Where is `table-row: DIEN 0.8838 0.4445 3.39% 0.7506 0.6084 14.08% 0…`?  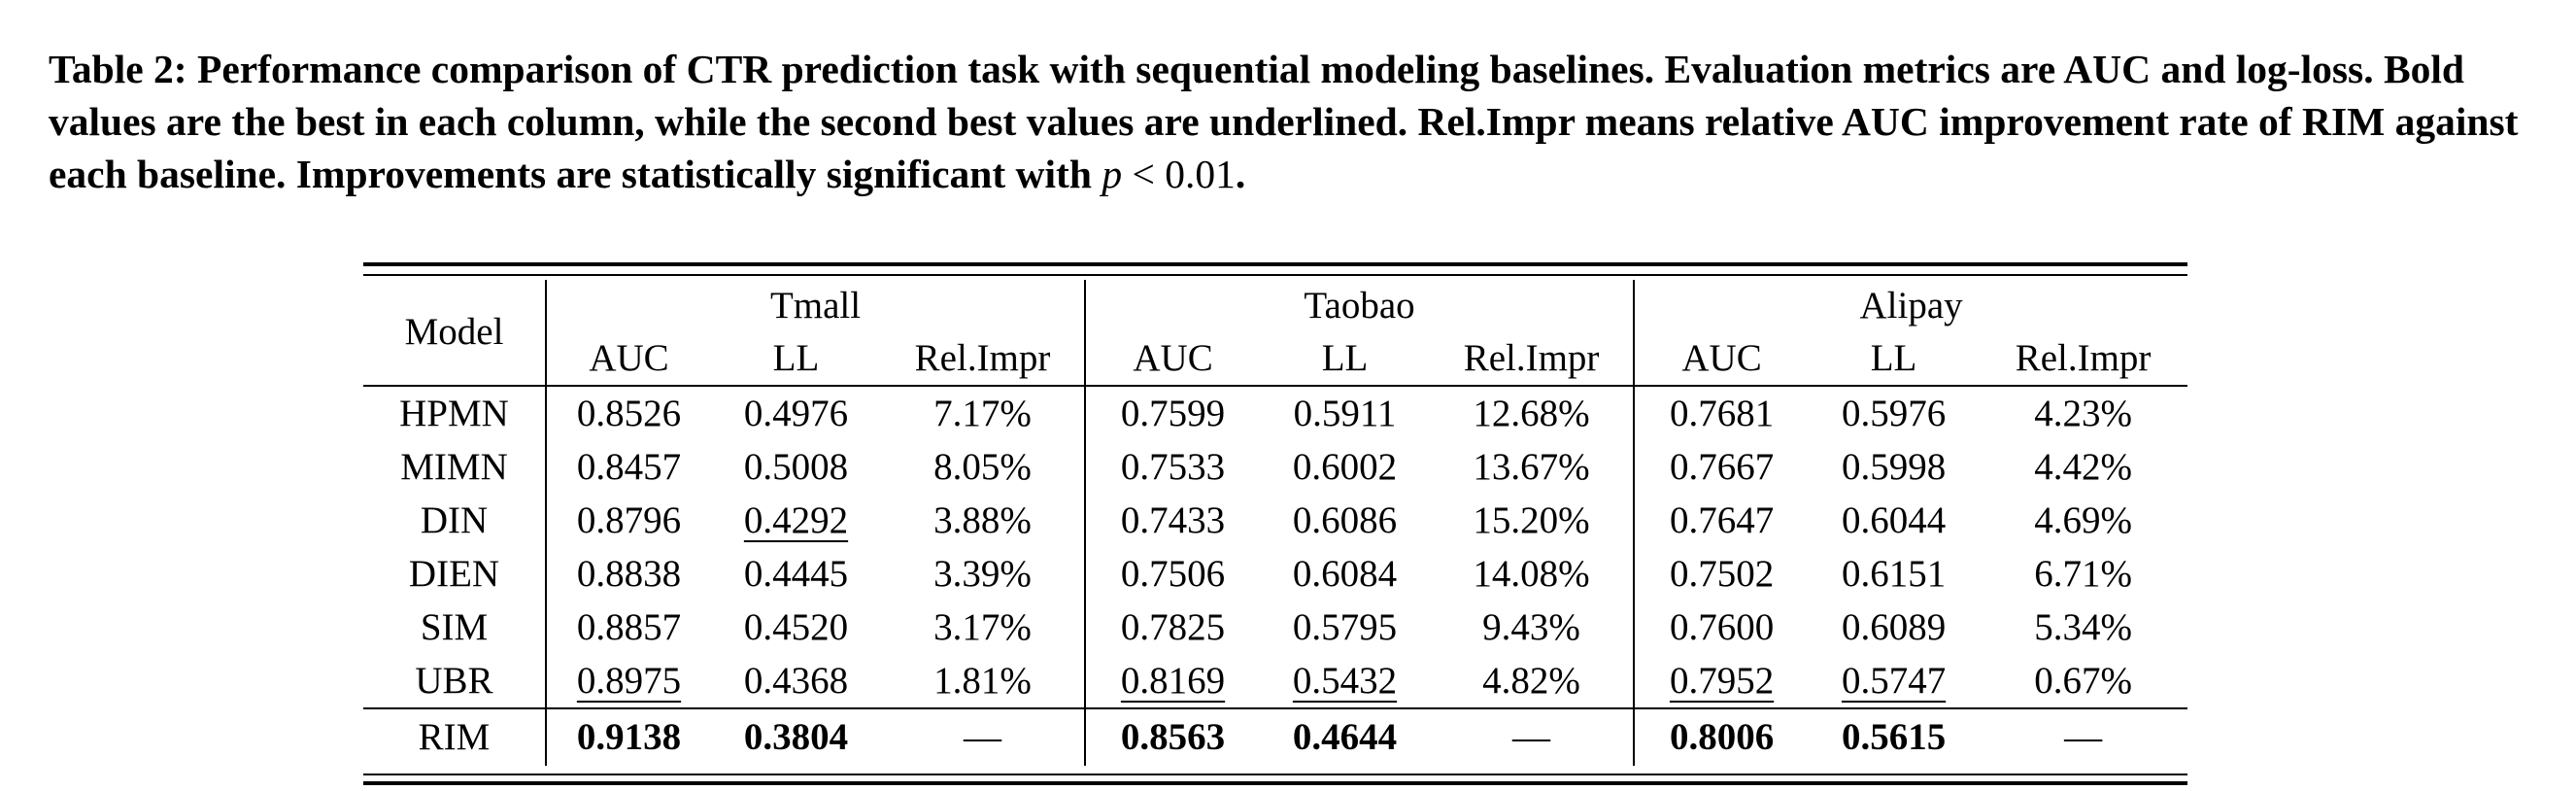
table-row: DIEN 0.8838 0.4445 3.39% 0.7506 0.6084 14.08% 0… is located at coordinates (1275, 574).